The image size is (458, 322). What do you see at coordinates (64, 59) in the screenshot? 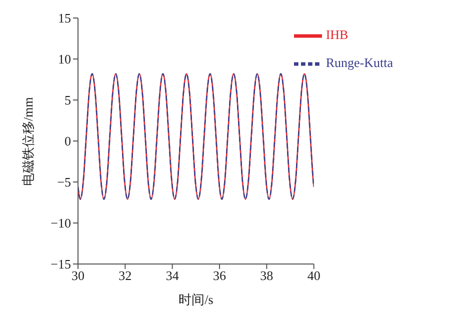
I see `y-tick-label: 10` at bounding box center [64, 59].